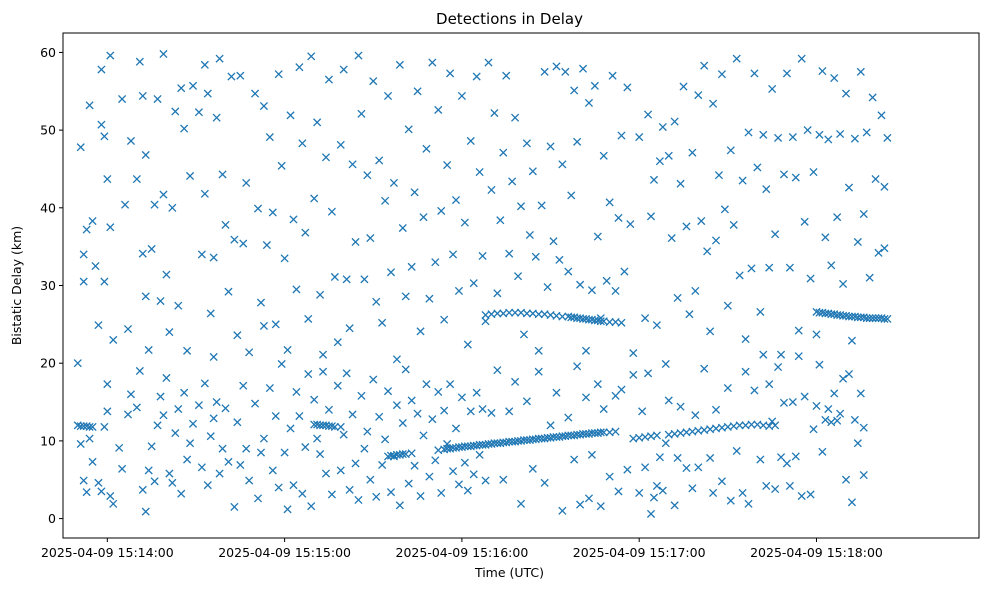 The height and width of the screenshot is (590, 989). Describe the element at coordinates (48, 52) in the screenshot. I see `y-tick-label-6: 60` at that location.